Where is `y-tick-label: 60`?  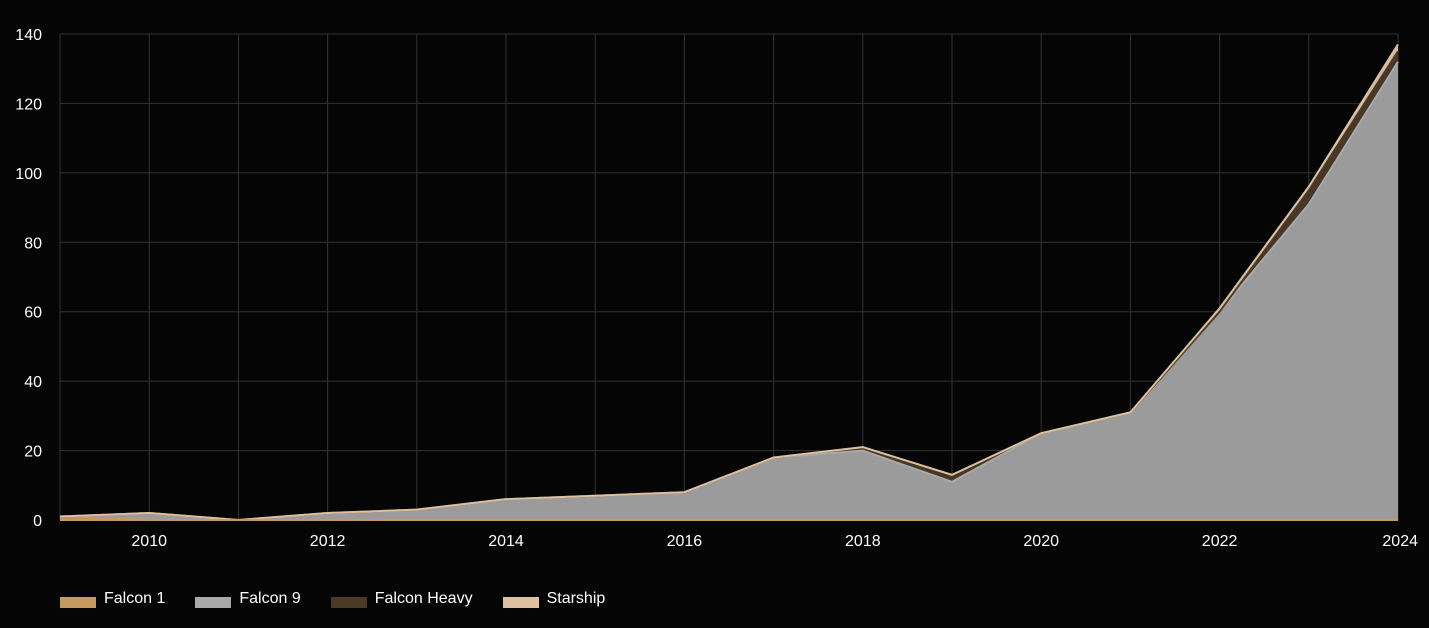 y-tick-label: 60 is located at coordinates (33, 313).